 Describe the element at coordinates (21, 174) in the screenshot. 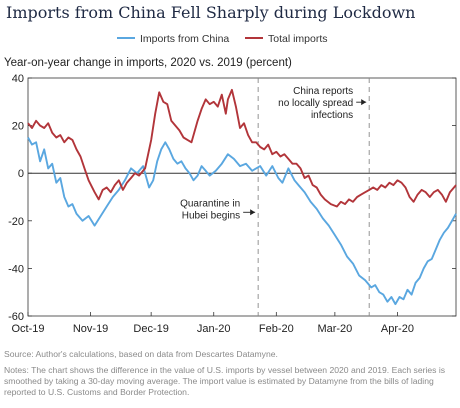

I see `y-tick-label: 0` at that location.